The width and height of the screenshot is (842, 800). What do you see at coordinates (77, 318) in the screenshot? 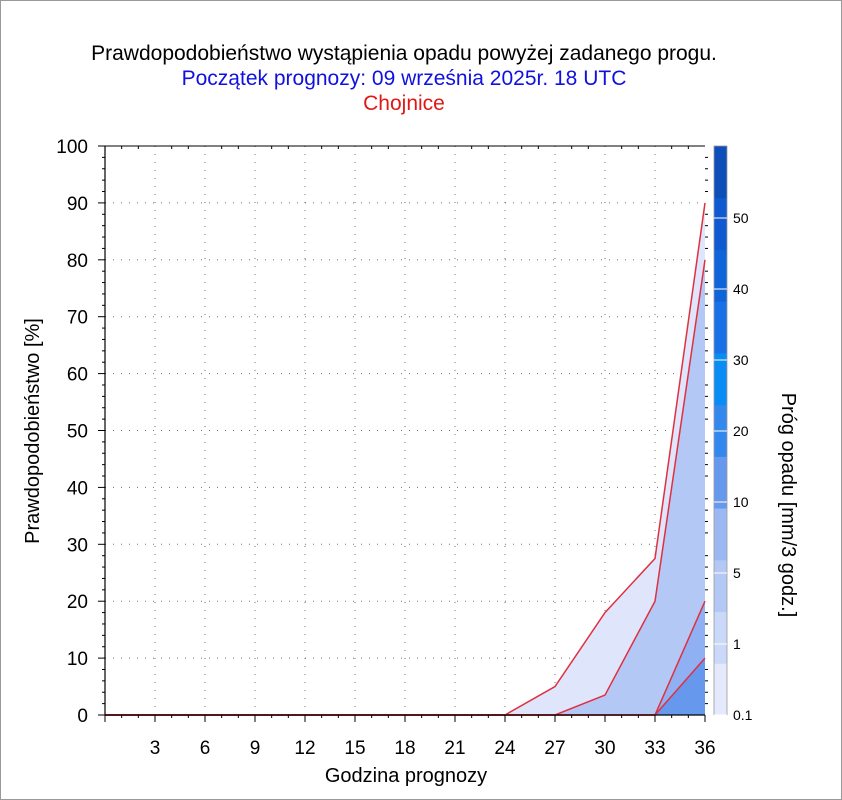
I see `y-tick-label: 70` at bounding box center [77, 318].